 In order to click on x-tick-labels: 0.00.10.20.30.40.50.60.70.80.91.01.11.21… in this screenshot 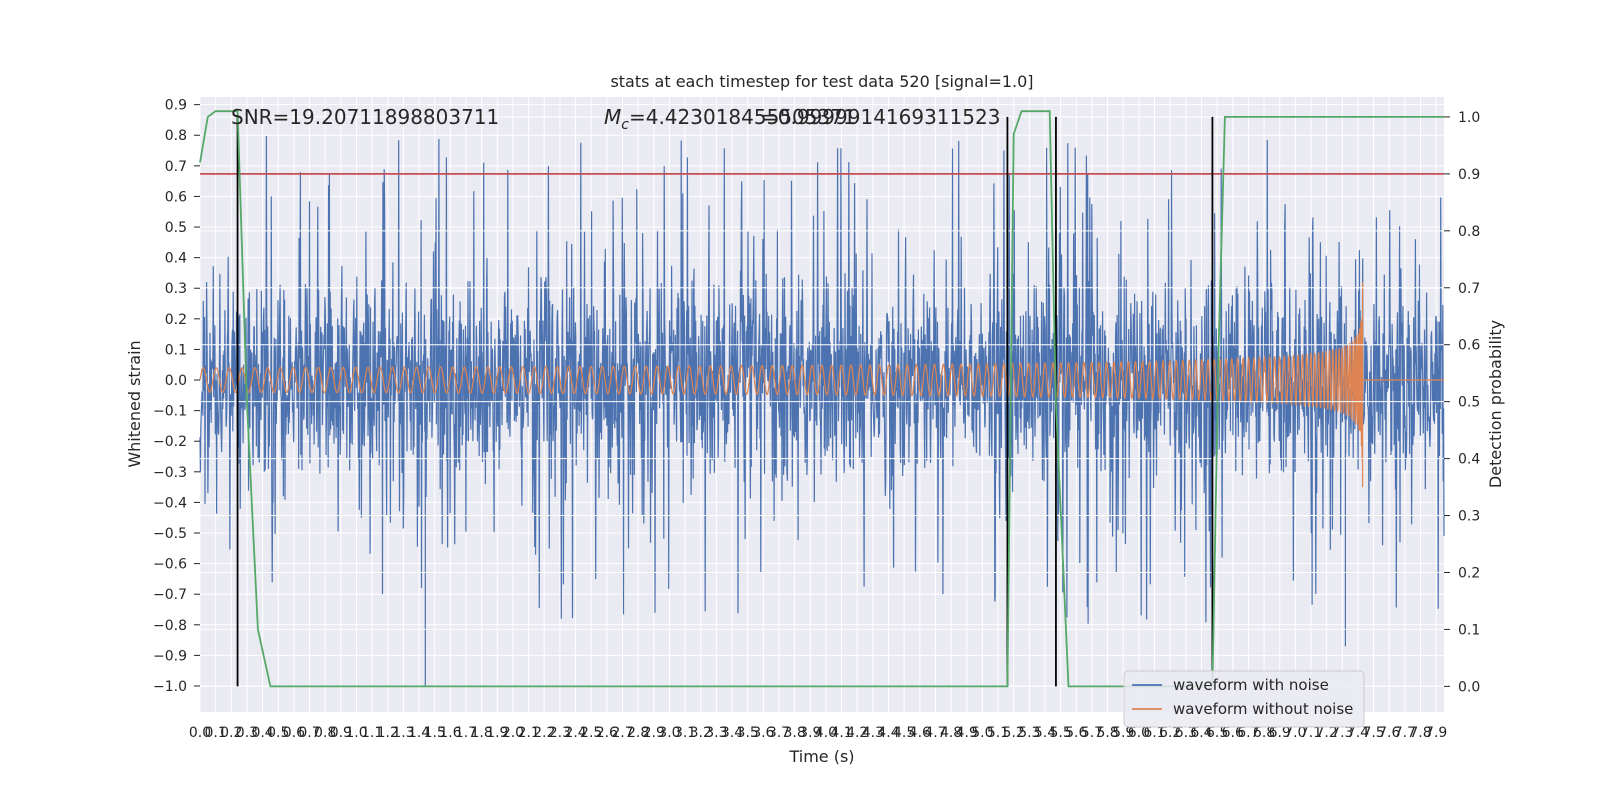, I will do `click(818, 733)`.